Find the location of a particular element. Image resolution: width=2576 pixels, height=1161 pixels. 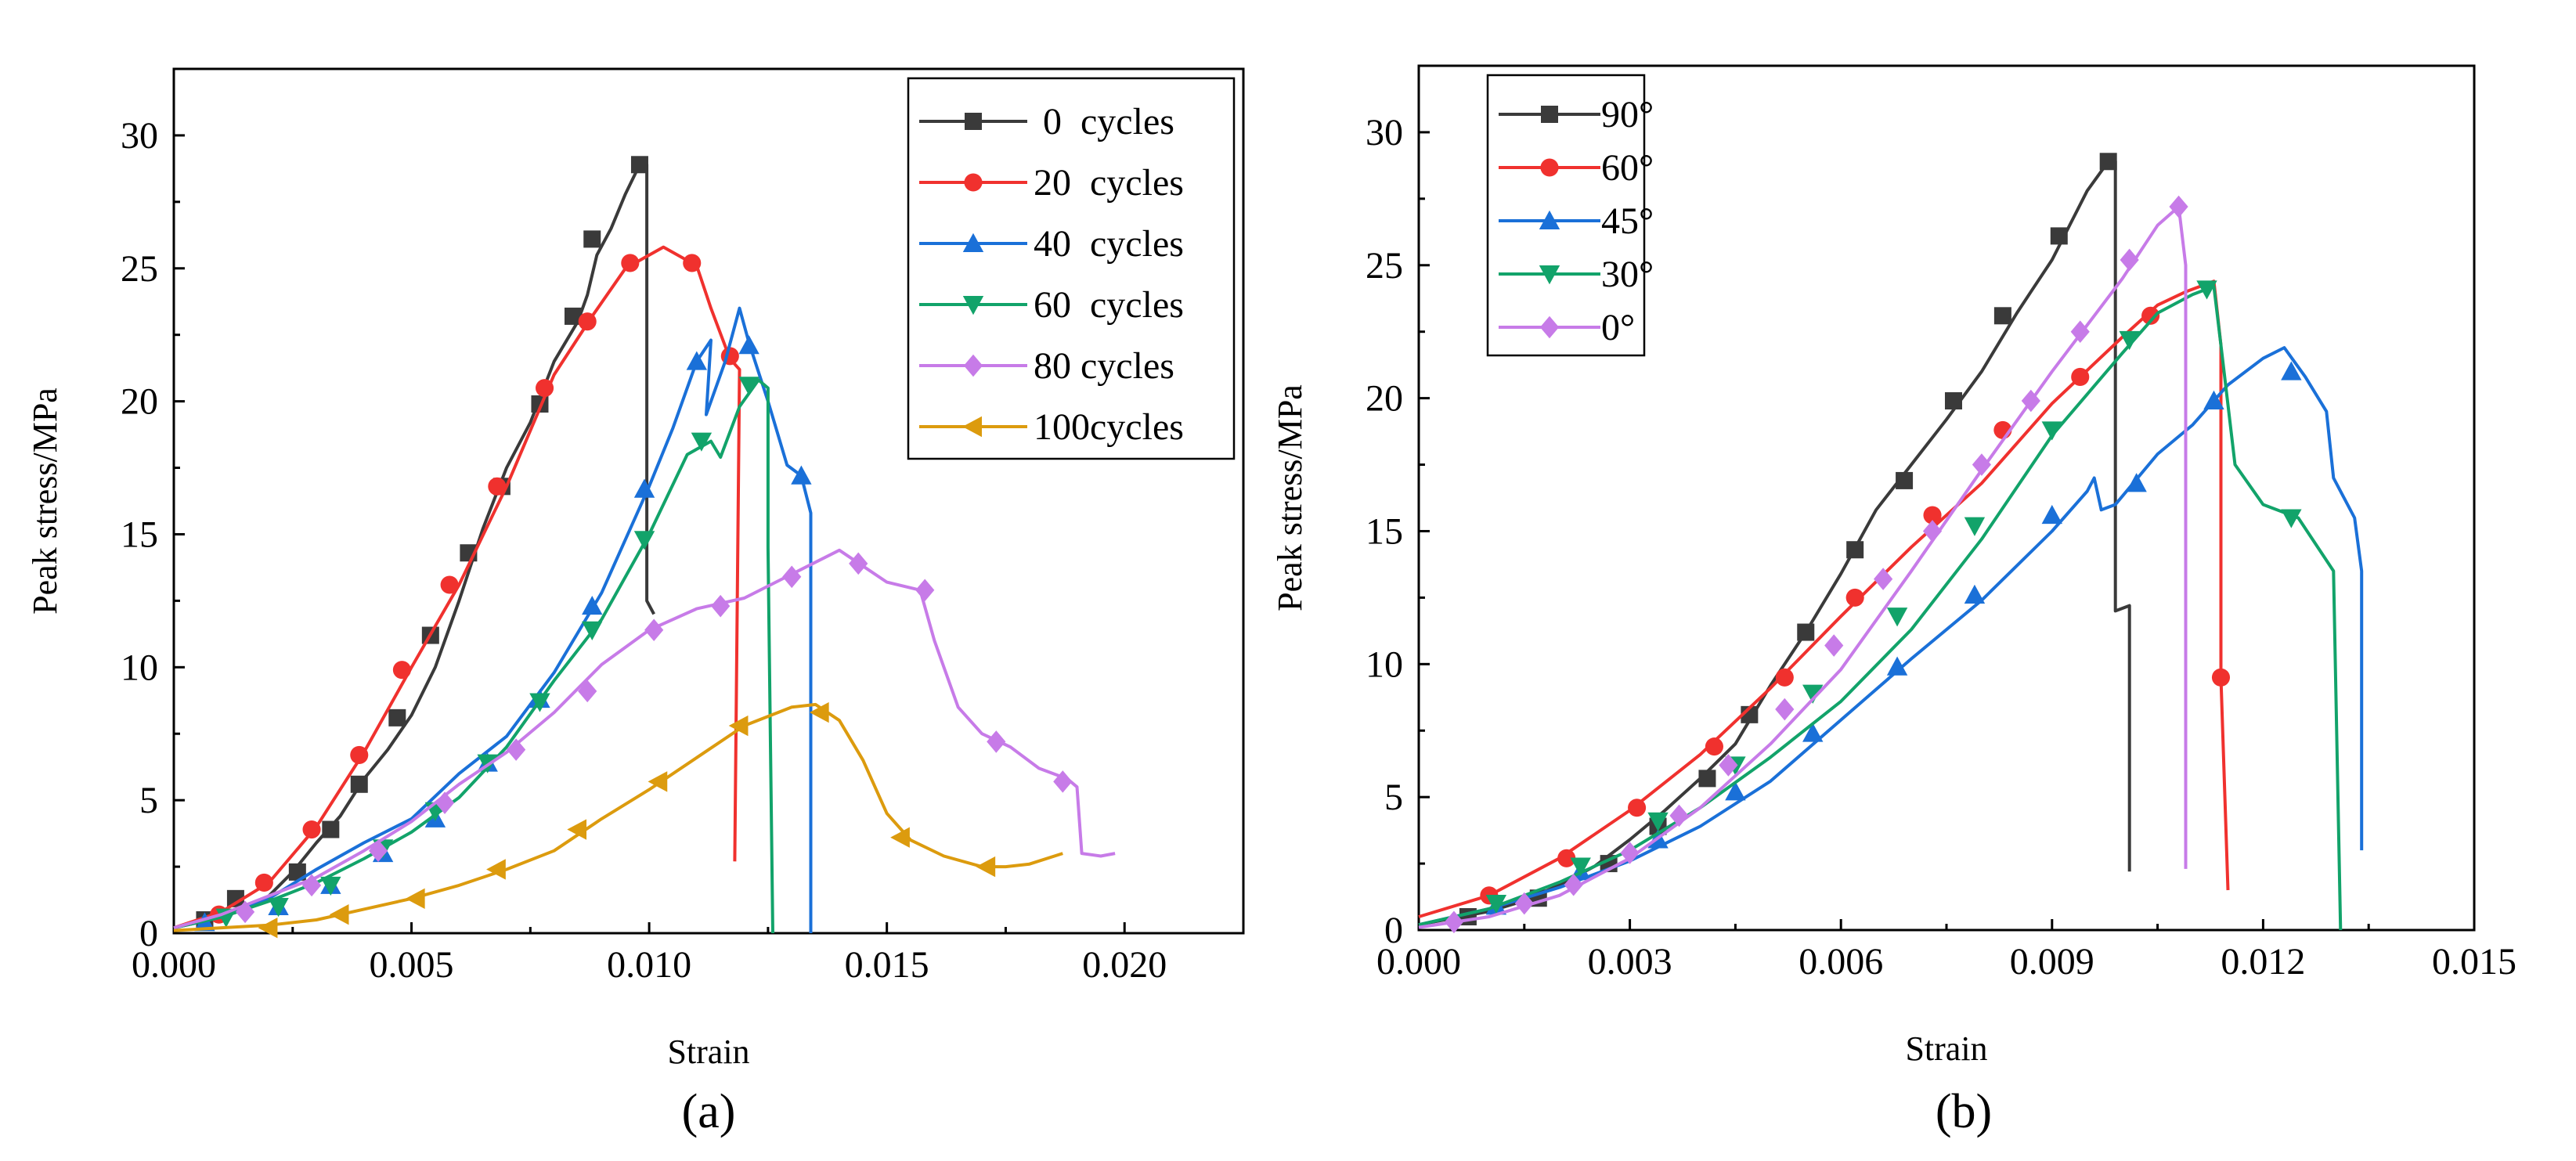

series-red-line is located at coordinates (457, 587).